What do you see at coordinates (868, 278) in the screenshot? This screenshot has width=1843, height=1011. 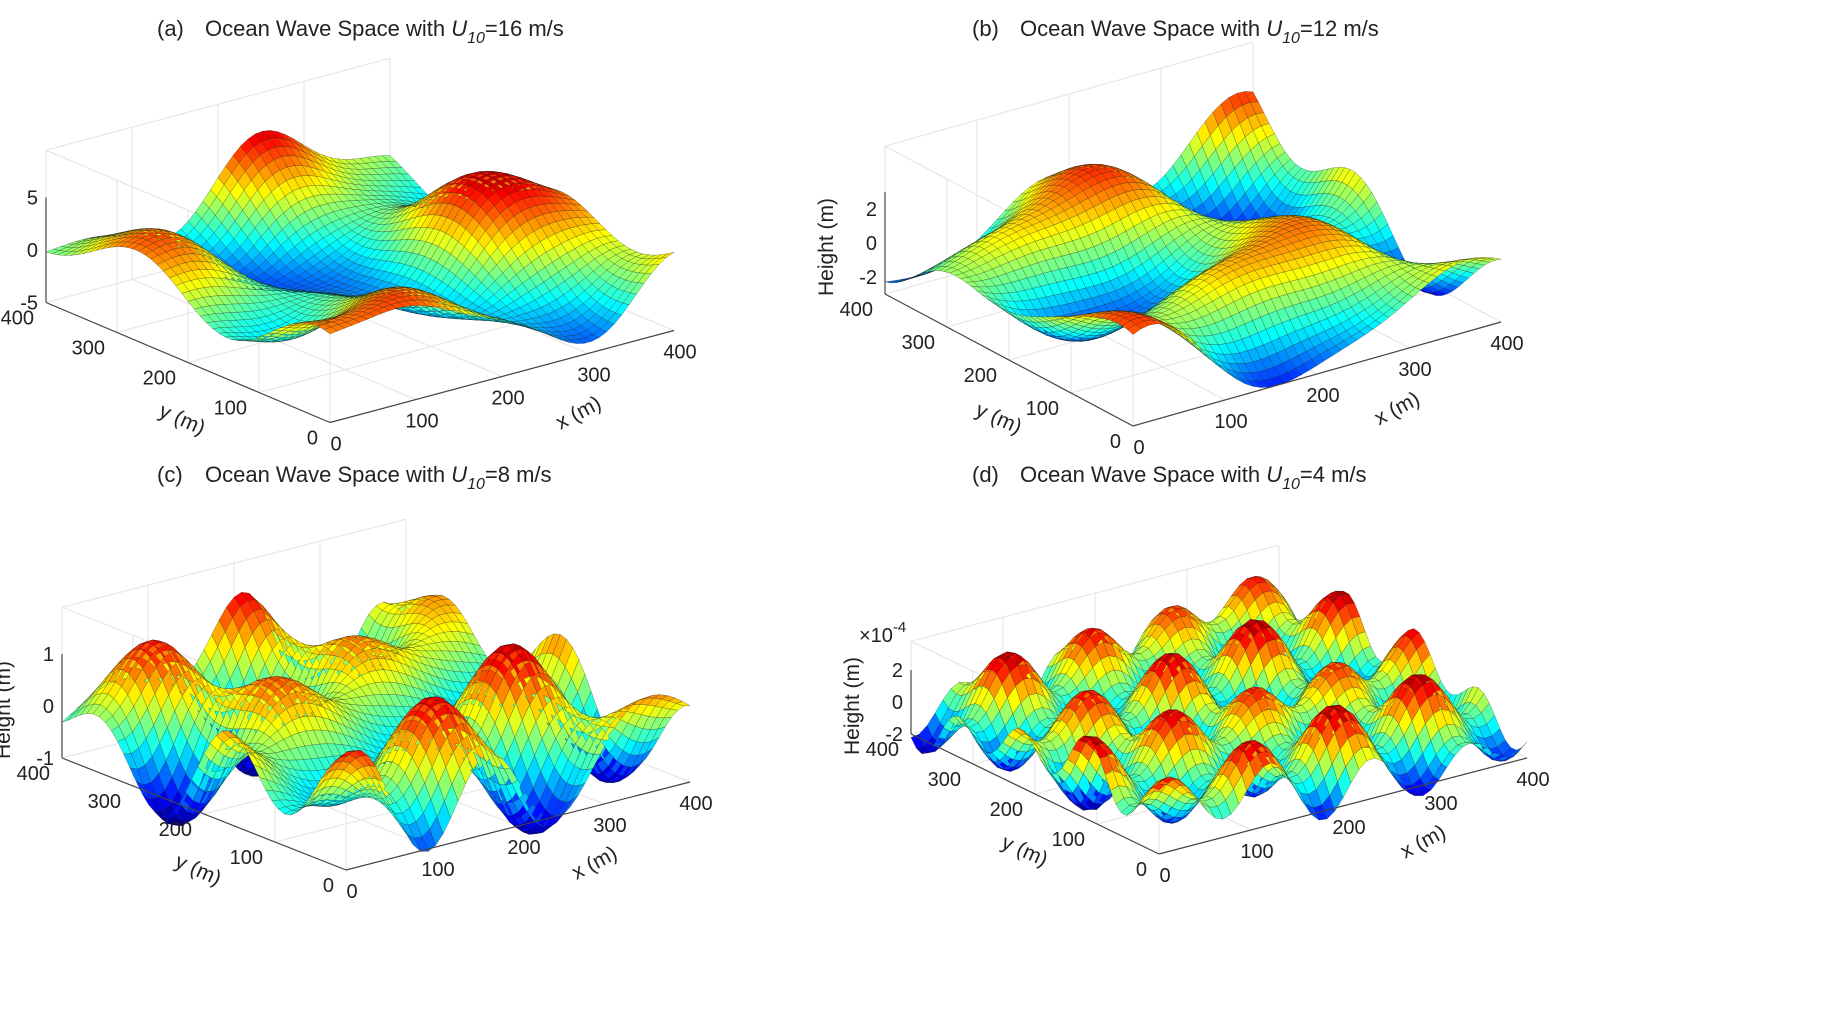 I see `z-tick-label: -2` at bounding box center [868, 278].